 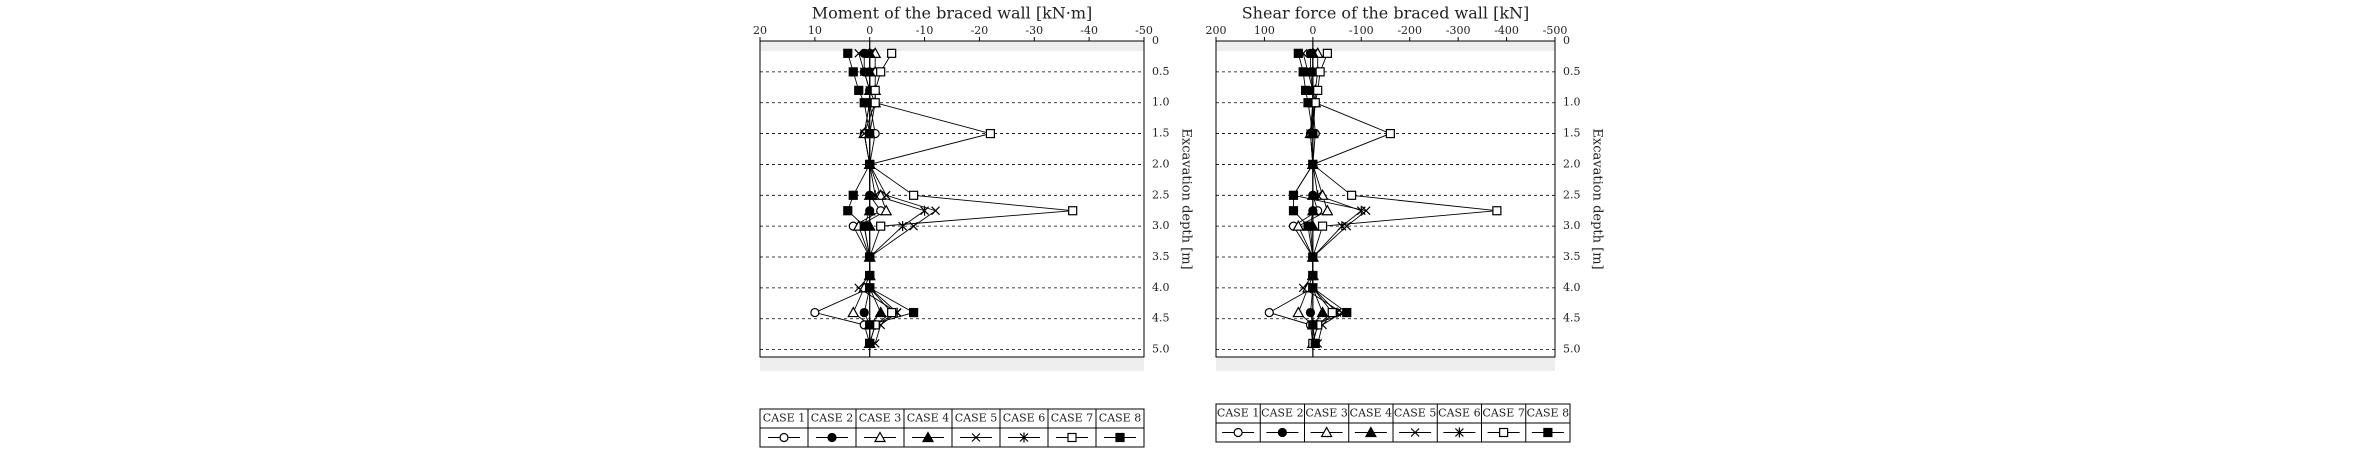 I want to click on x-tick-label: 100, so click(x=1264, y=30).